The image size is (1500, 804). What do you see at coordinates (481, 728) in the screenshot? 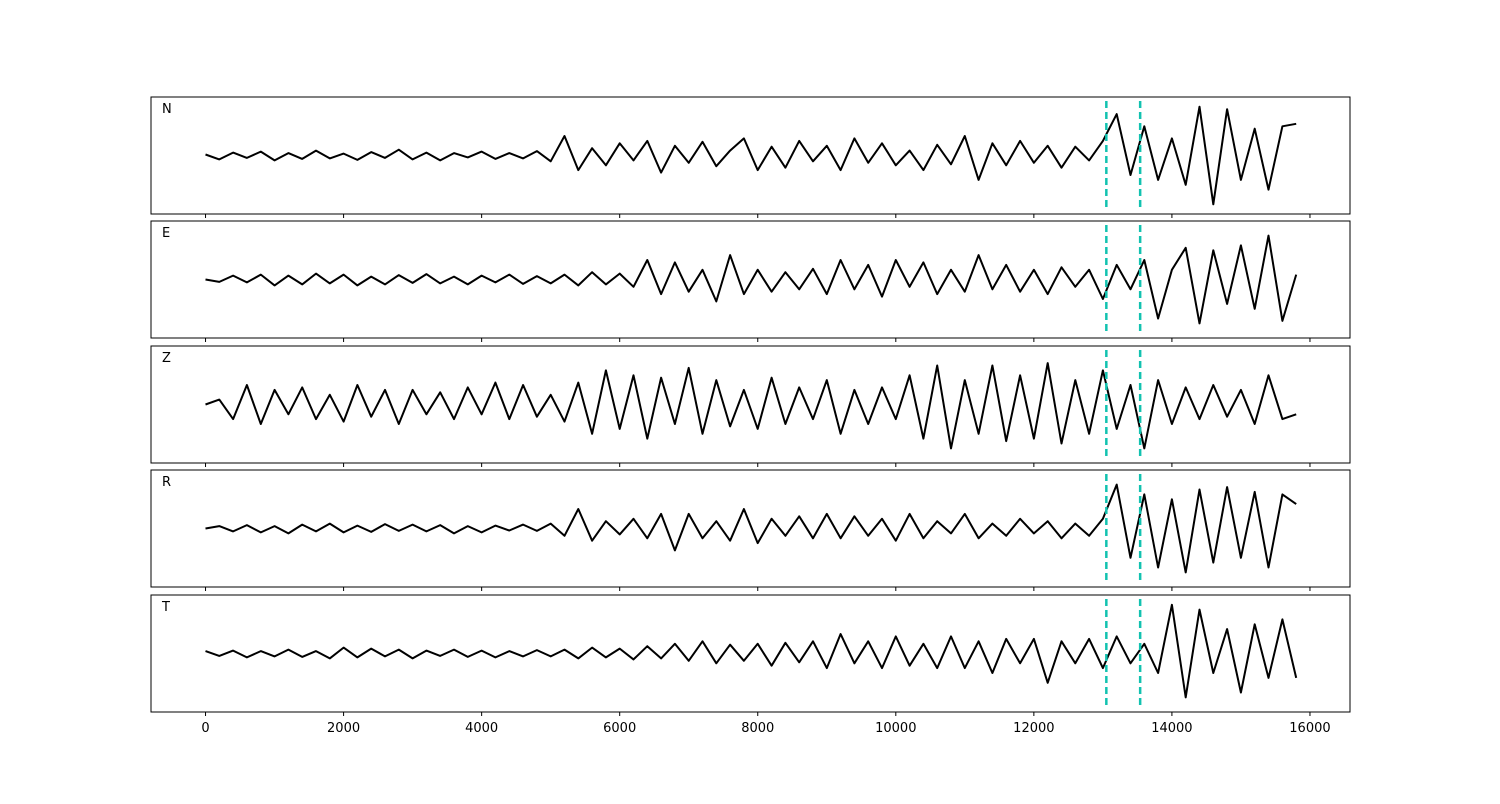
I see `x-tick-label: 4000` at bounding box center [481, 728].